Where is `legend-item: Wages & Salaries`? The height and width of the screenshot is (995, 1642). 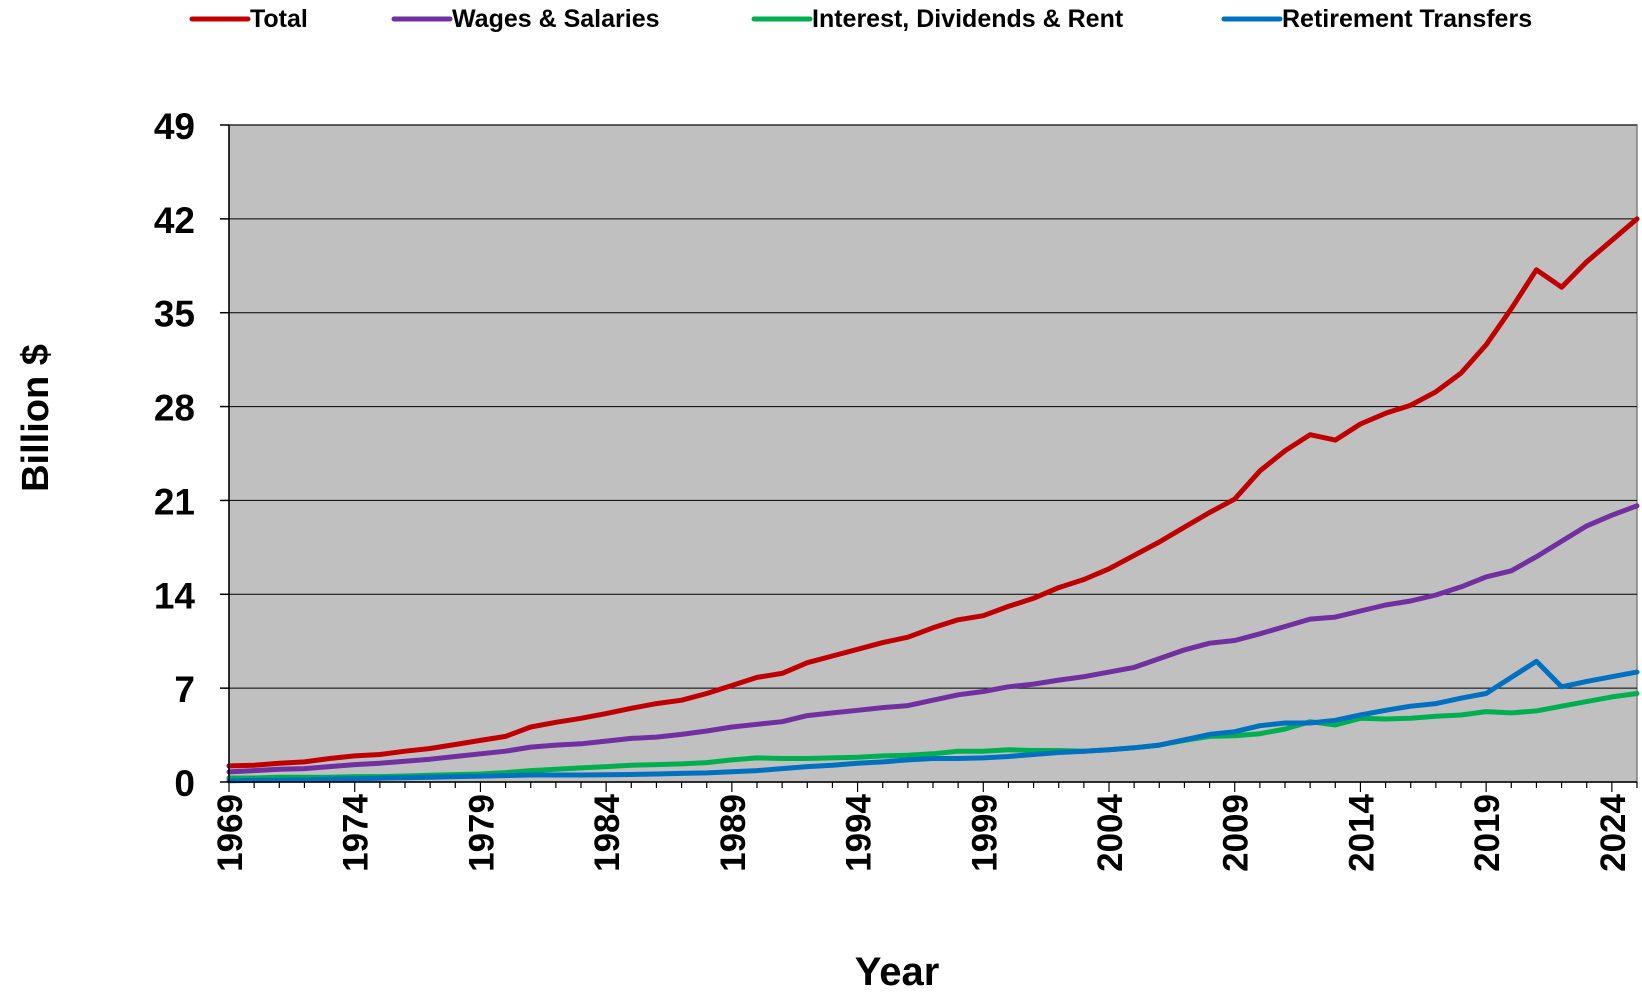 legend-item: Wages & Salaries is located at coordinates (525, 19).